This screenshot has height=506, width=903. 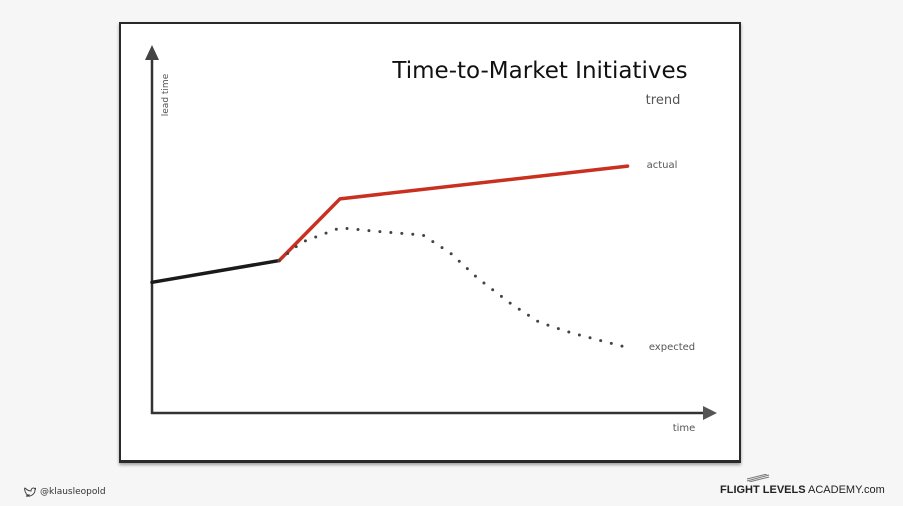 What do you see at coordinates (453, 213) in the screenshot?
I see `series-actual-line` at bounding box center [453, 213].